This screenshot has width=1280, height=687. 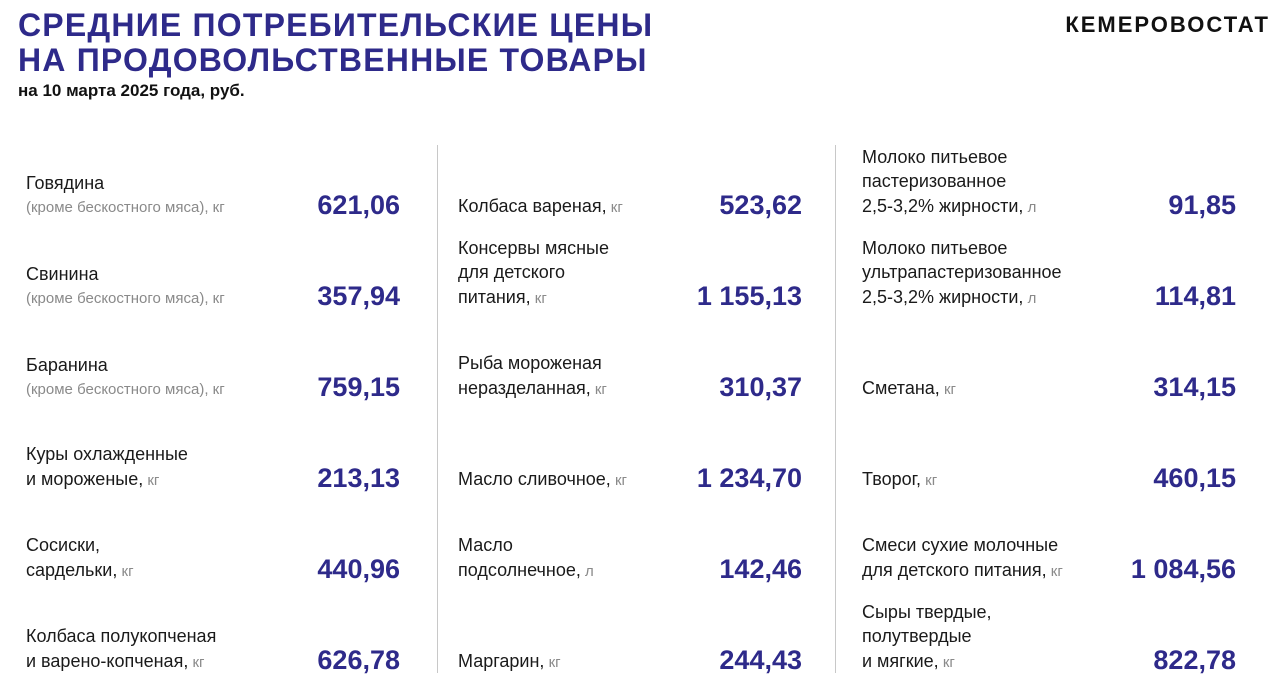 I want to click on product-name-text: и мороженые,, so click(x=85, y=478).